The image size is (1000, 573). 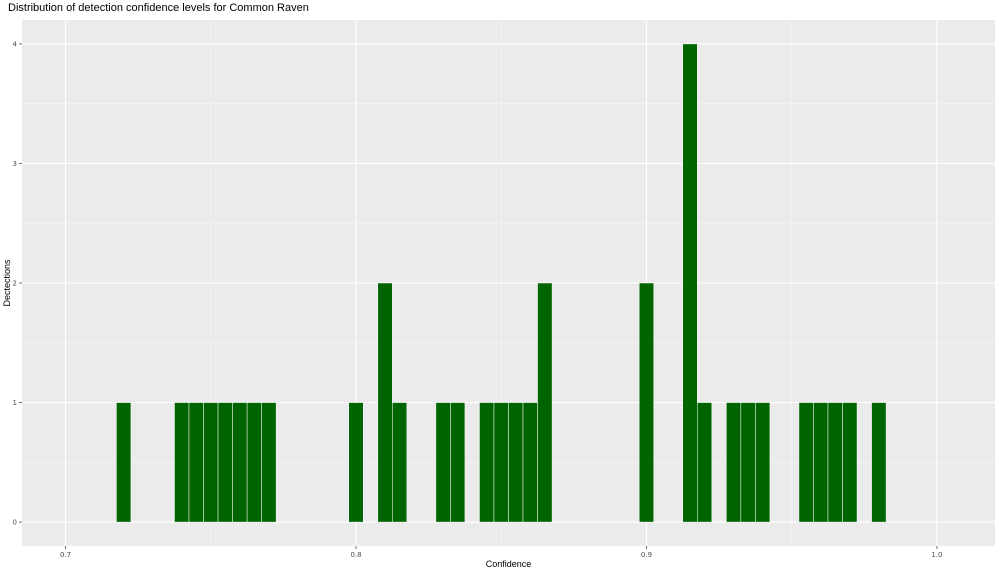 What do you see at coordinates (7, 283) in the screenshot?
I see `y-axis-title: Dectections` at bounding box center [7, 283].